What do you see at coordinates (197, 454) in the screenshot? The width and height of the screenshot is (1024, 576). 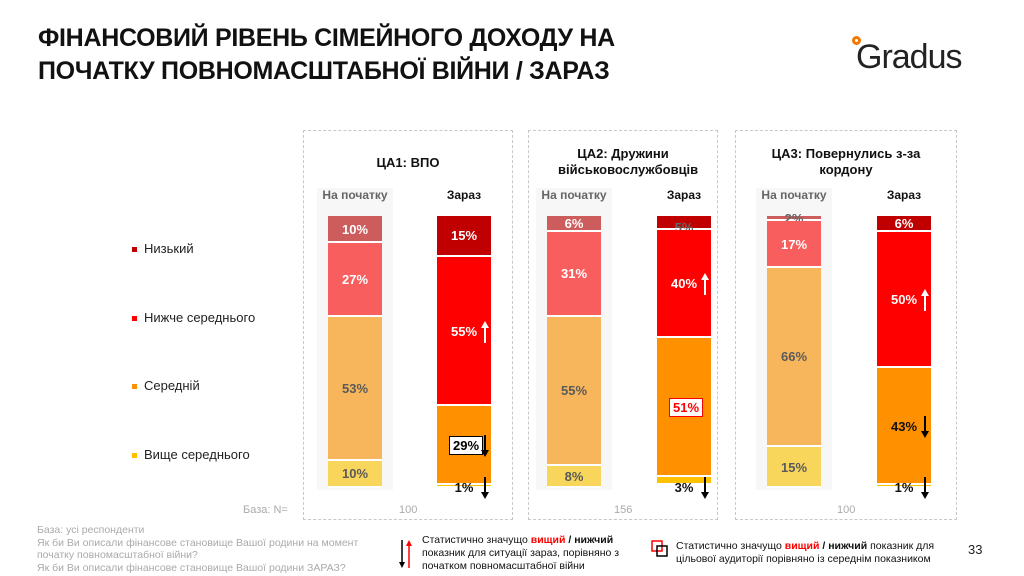 I see `legend-label: Вище середнього` at bounding box center [197, 454].